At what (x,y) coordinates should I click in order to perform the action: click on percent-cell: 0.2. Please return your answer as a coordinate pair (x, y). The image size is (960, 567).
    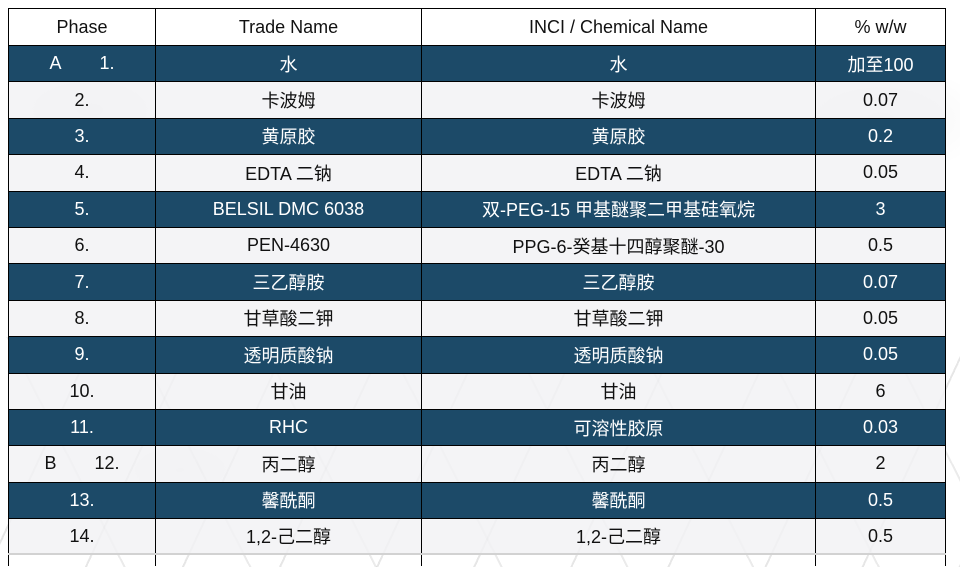
    Looking at the image, I should click on (881, 136).